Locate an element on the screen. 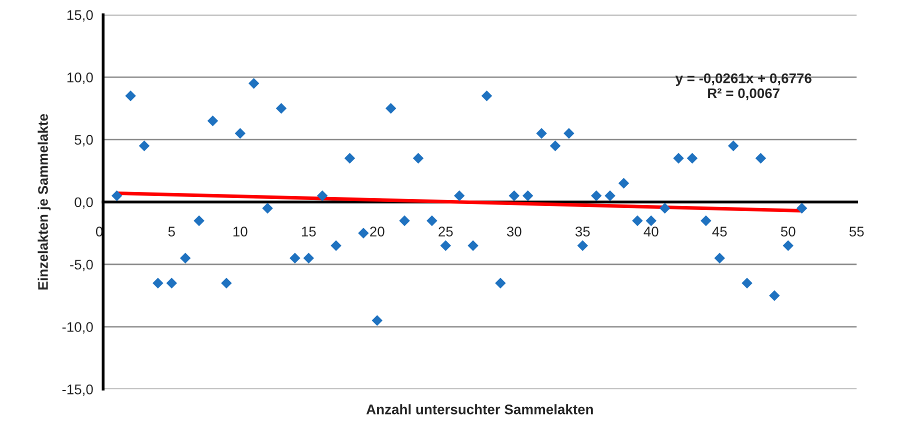 The height and width of the screenshot is (423, 897). y-tick-label: -15,0 is located at coordinates (77, 390).